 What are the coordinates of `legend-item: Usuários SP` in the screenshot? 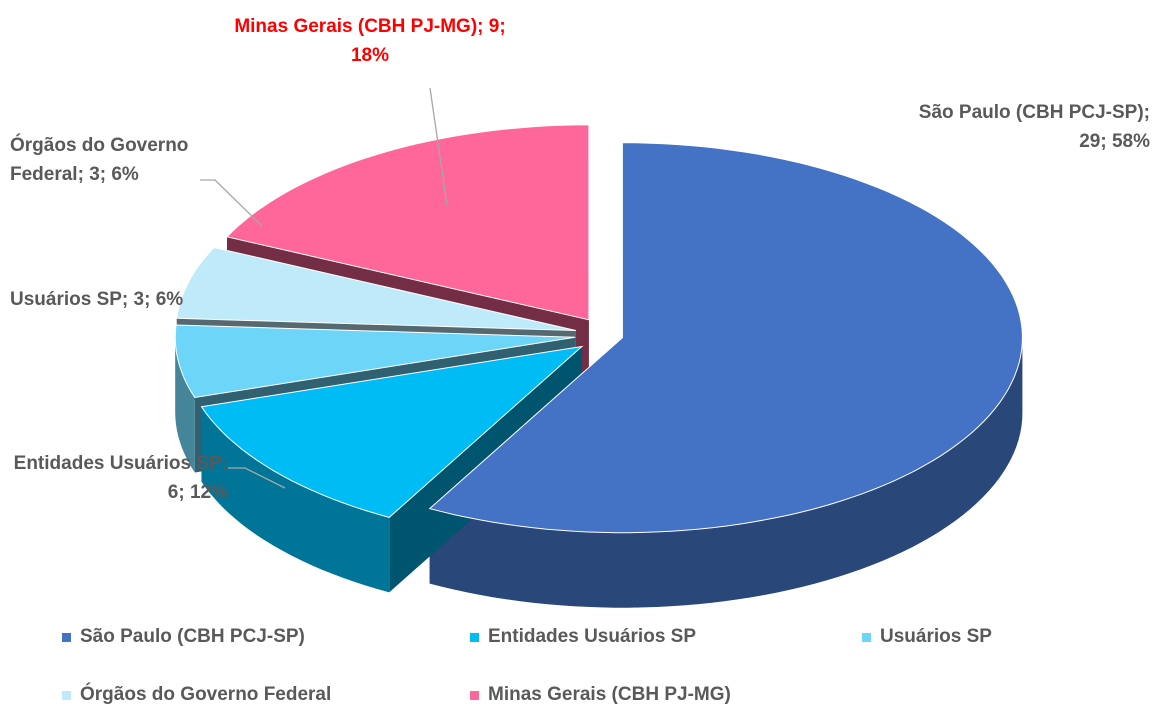 It's located at (927, 637).